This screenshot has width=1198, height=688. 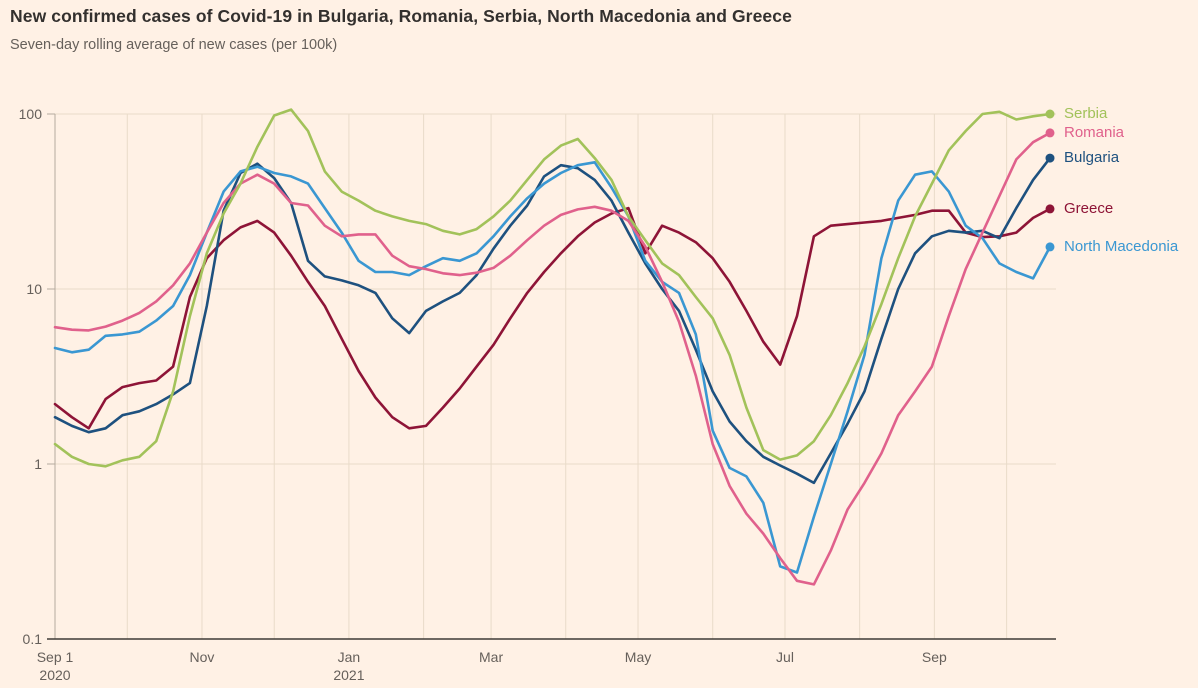 I want to click on legend-label-greece: Greece, so click(x=1089, y=208).